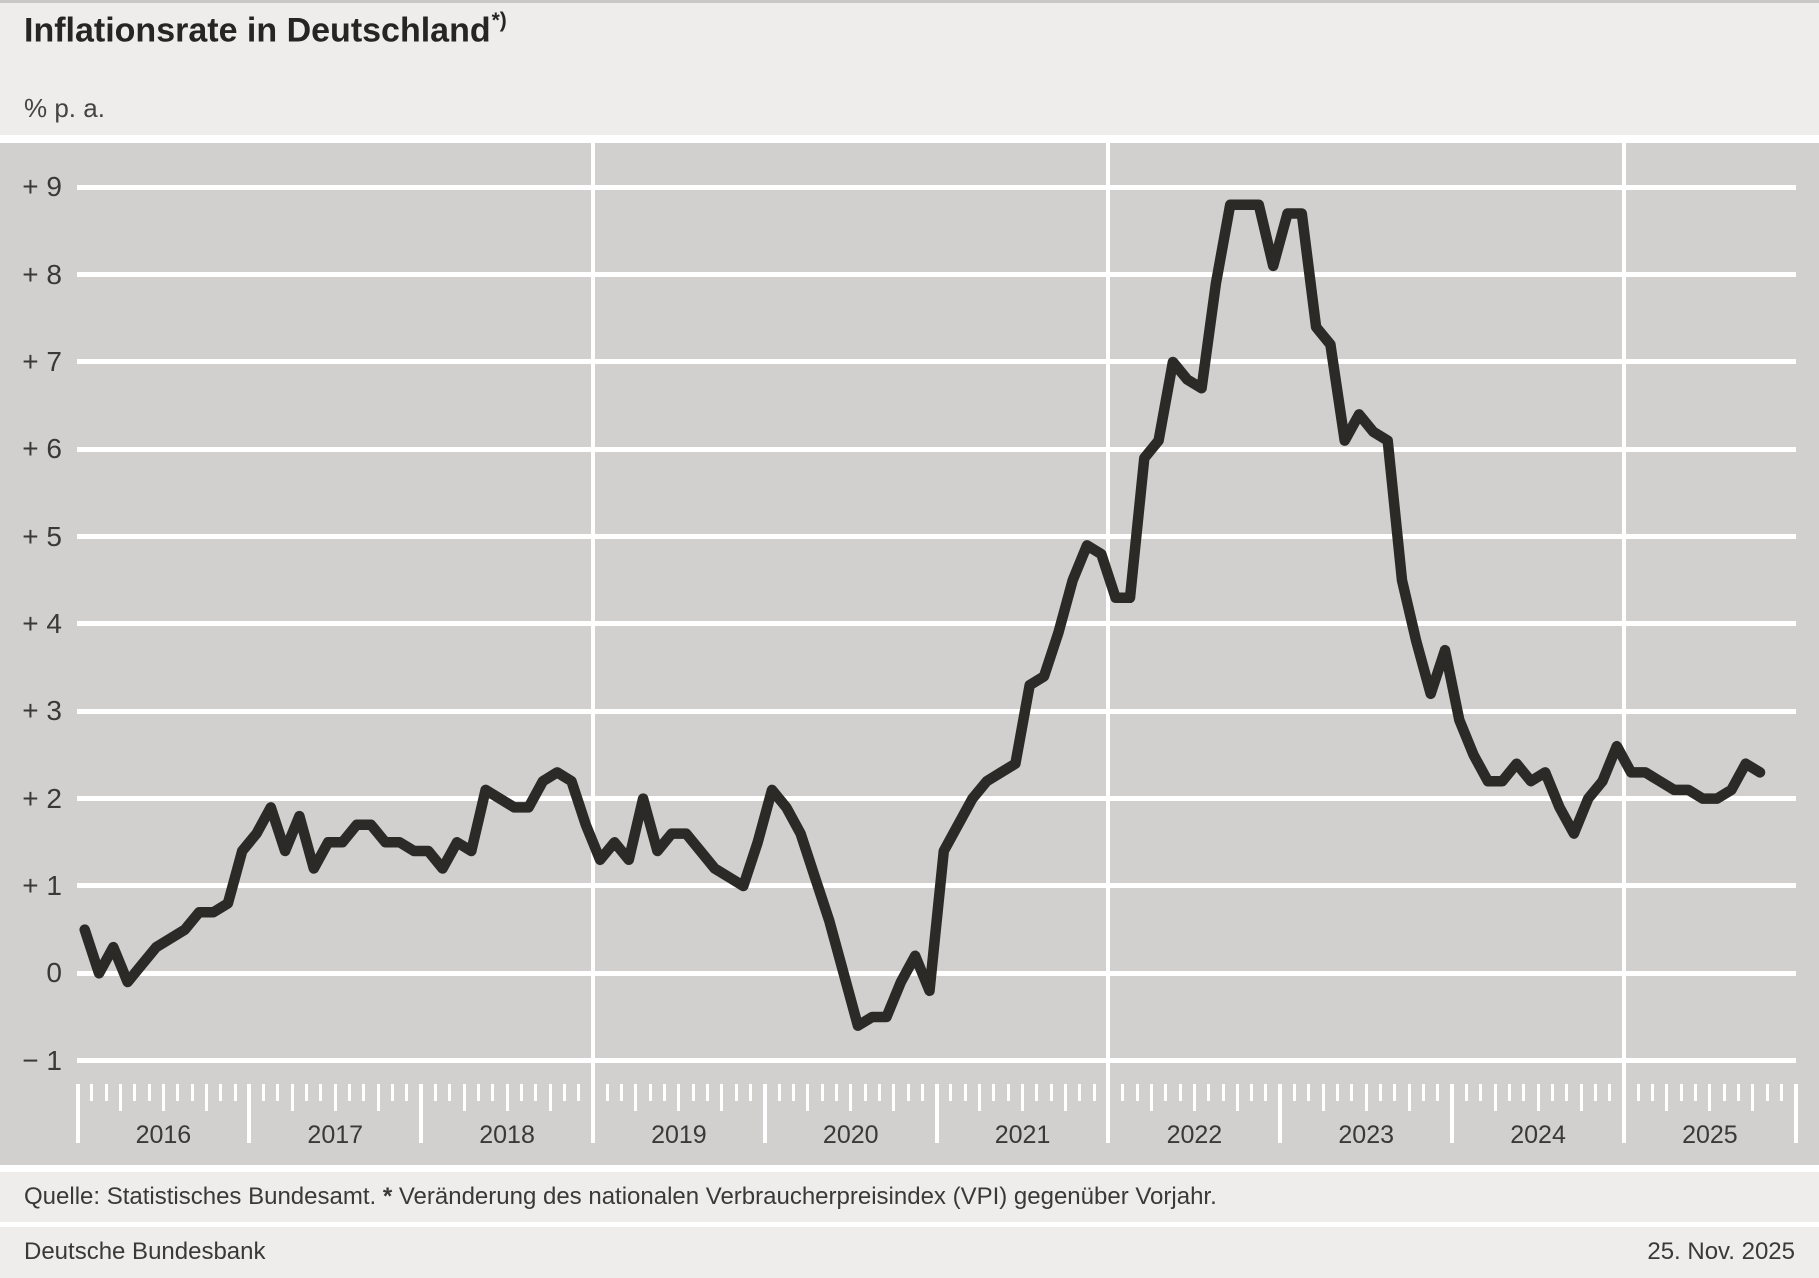  What do you see at coordinates (909, 1224) in the screenshot?
I see `footer-separator-rule` at bounding box center [909, 1224].